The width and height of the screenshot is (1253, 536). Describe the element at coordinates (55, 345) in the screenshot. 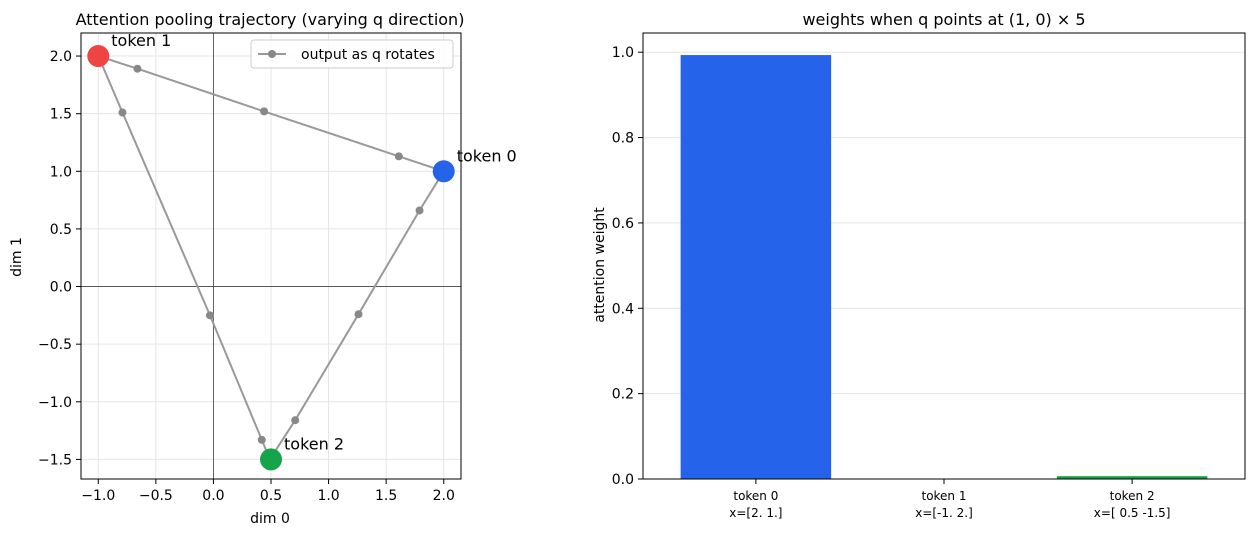

I see `y-tick-label: −0.5` at that location.